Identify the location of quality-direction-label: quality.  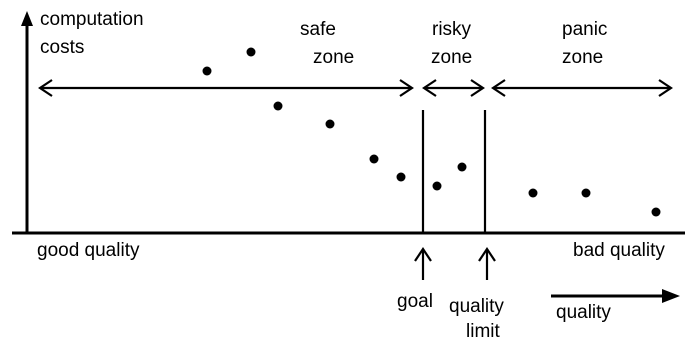
(583, 312).